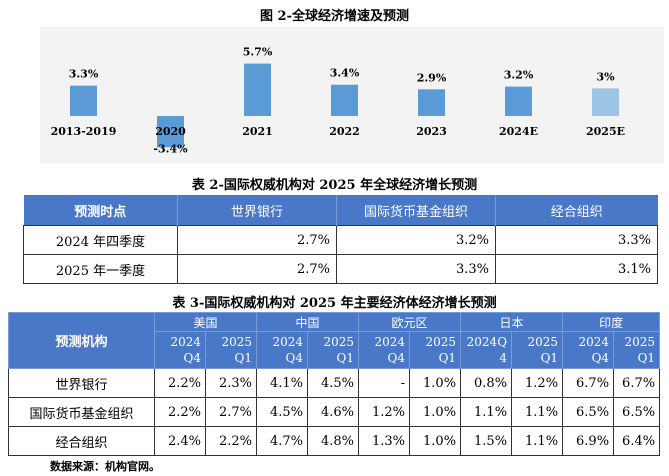  What do you see at coordinates (605, 76) in the screenshot?
I see `bar-value-label: 3%` at bounding box center [605, 76].